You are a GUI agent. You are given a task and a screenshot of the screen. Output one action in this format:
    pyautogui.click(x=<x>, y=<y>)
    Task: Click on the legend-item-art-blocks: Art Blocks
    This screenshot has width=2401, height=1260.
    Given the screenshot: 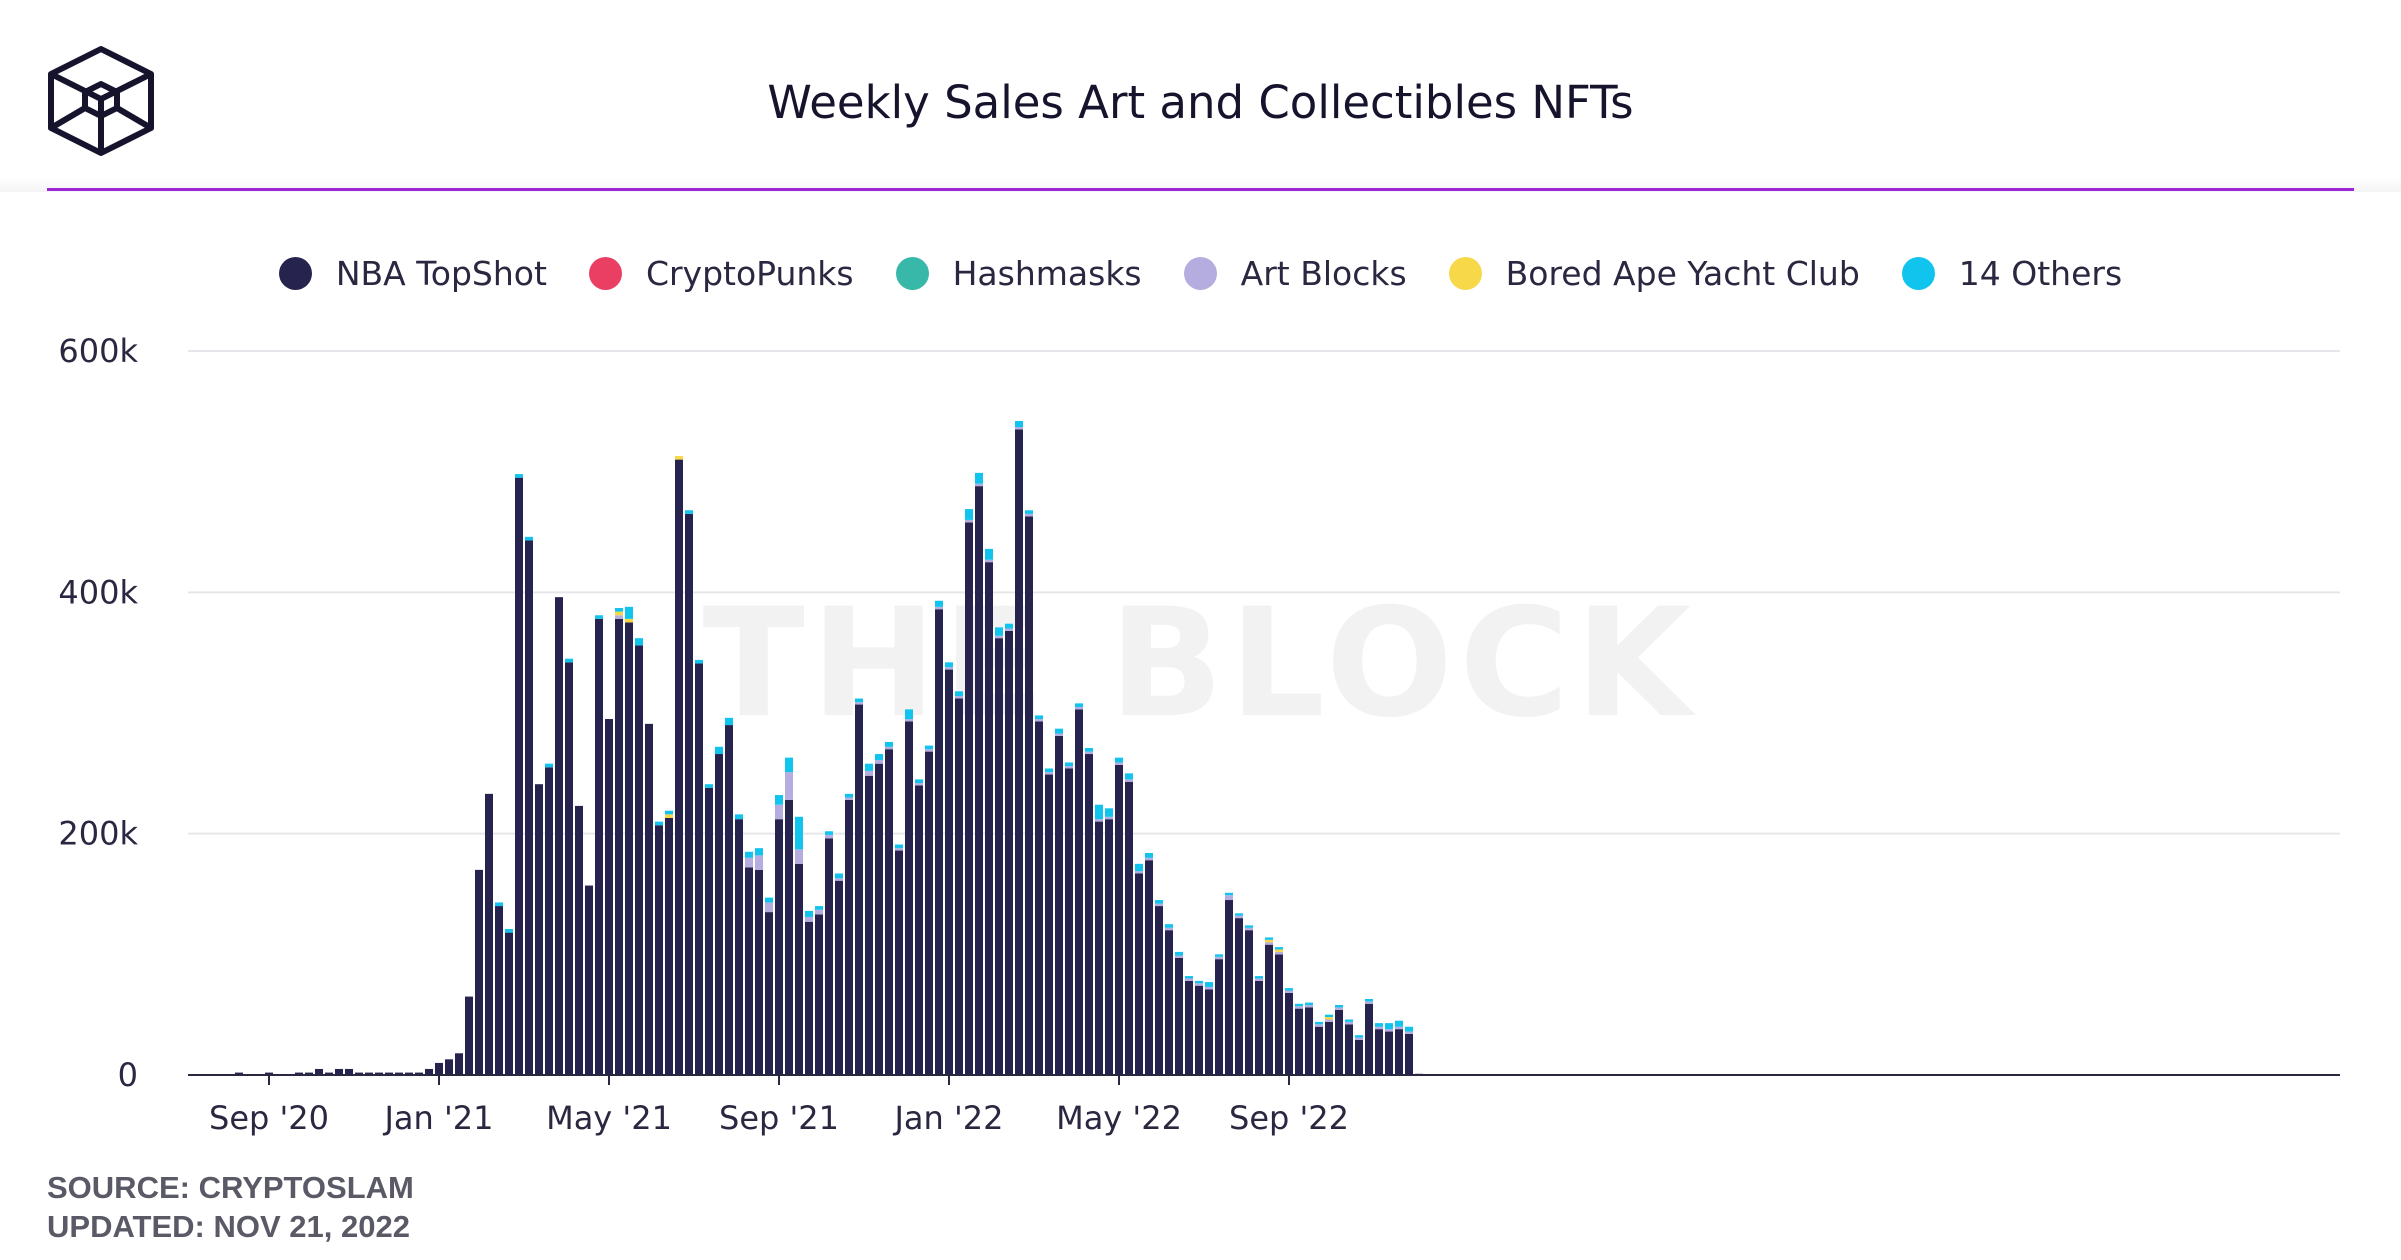 What is the action you would take?
    pyautogui.click(x=1295, y=273)
    